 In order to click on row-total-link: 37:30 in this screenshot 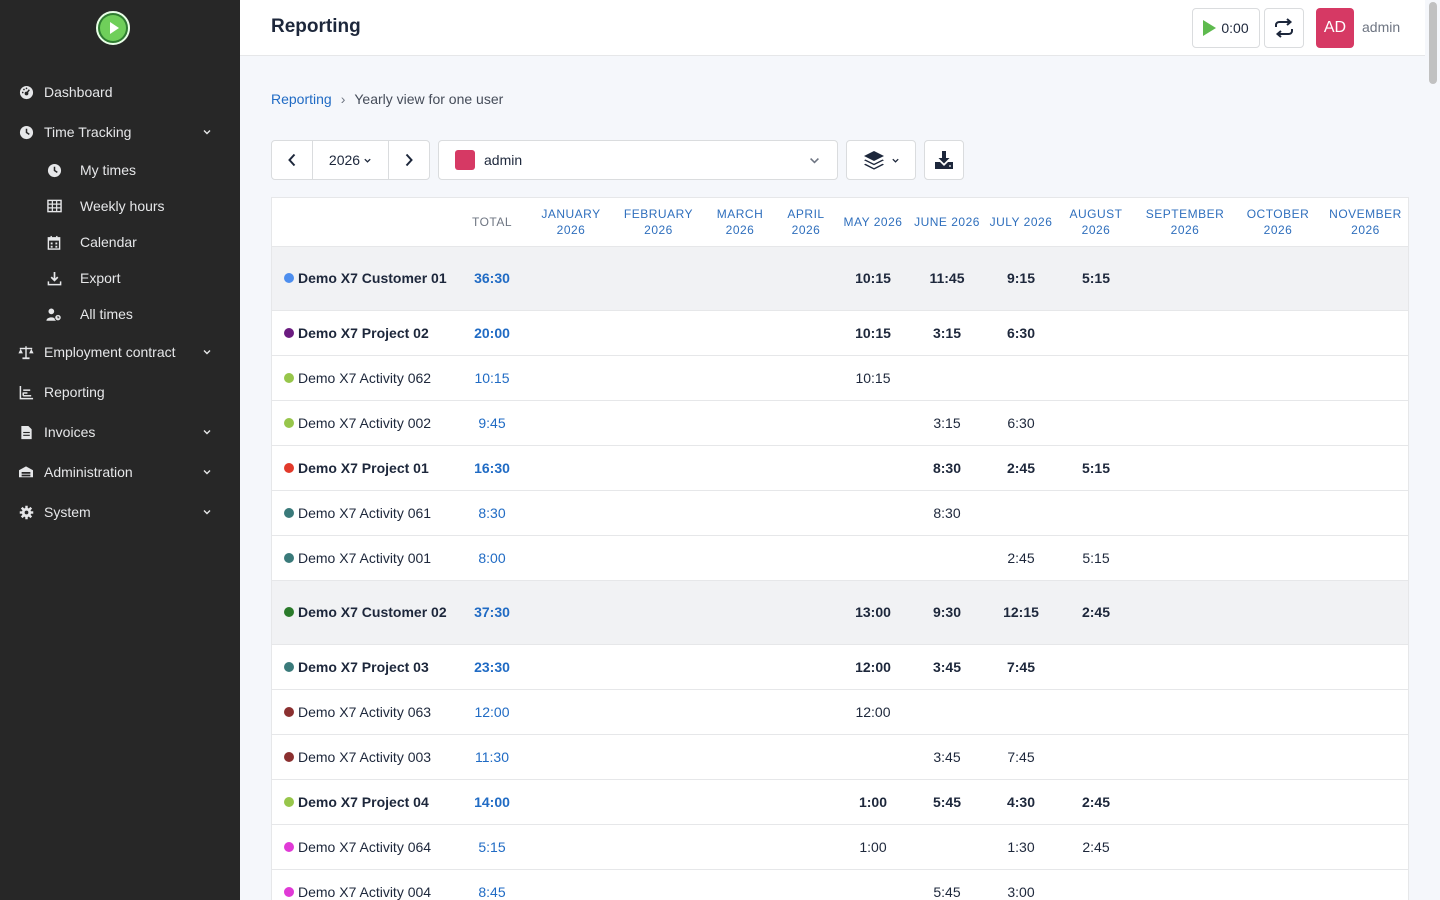, I will do `click(492, 612)`.